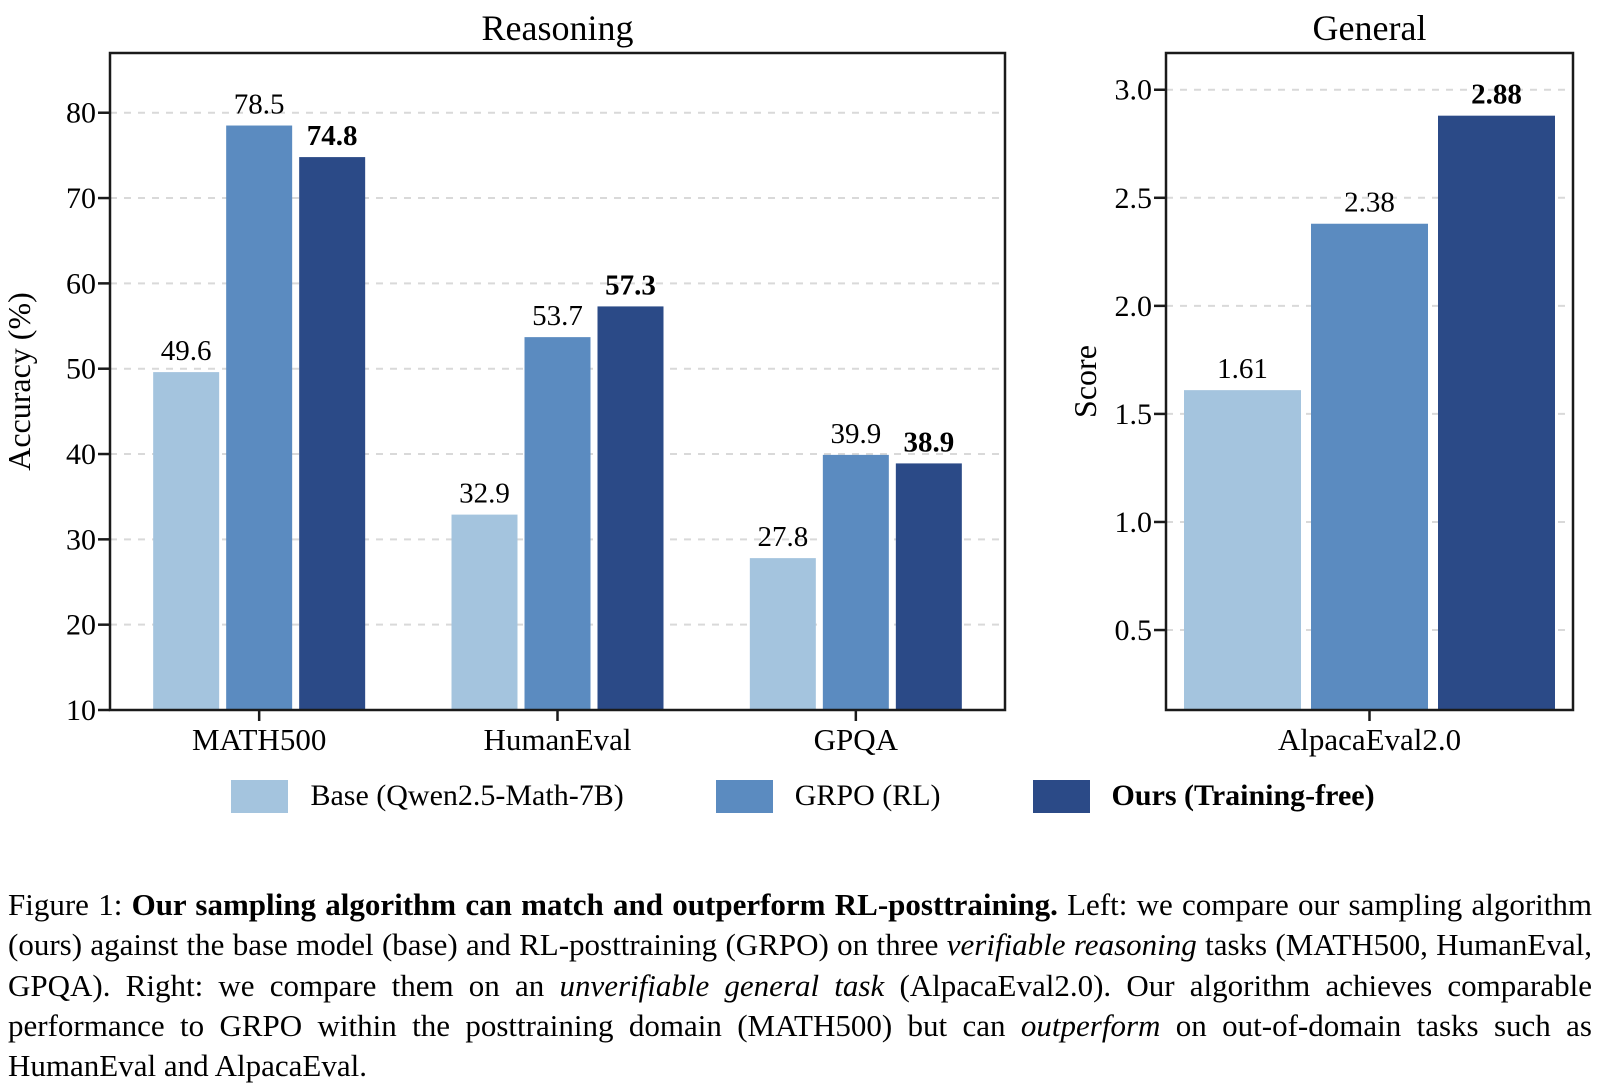  What do you see at coordinates (1090, 1025) in the screenshot?
I see `caption-segment-italic: outperform` at bounding box center [1090, 1025].